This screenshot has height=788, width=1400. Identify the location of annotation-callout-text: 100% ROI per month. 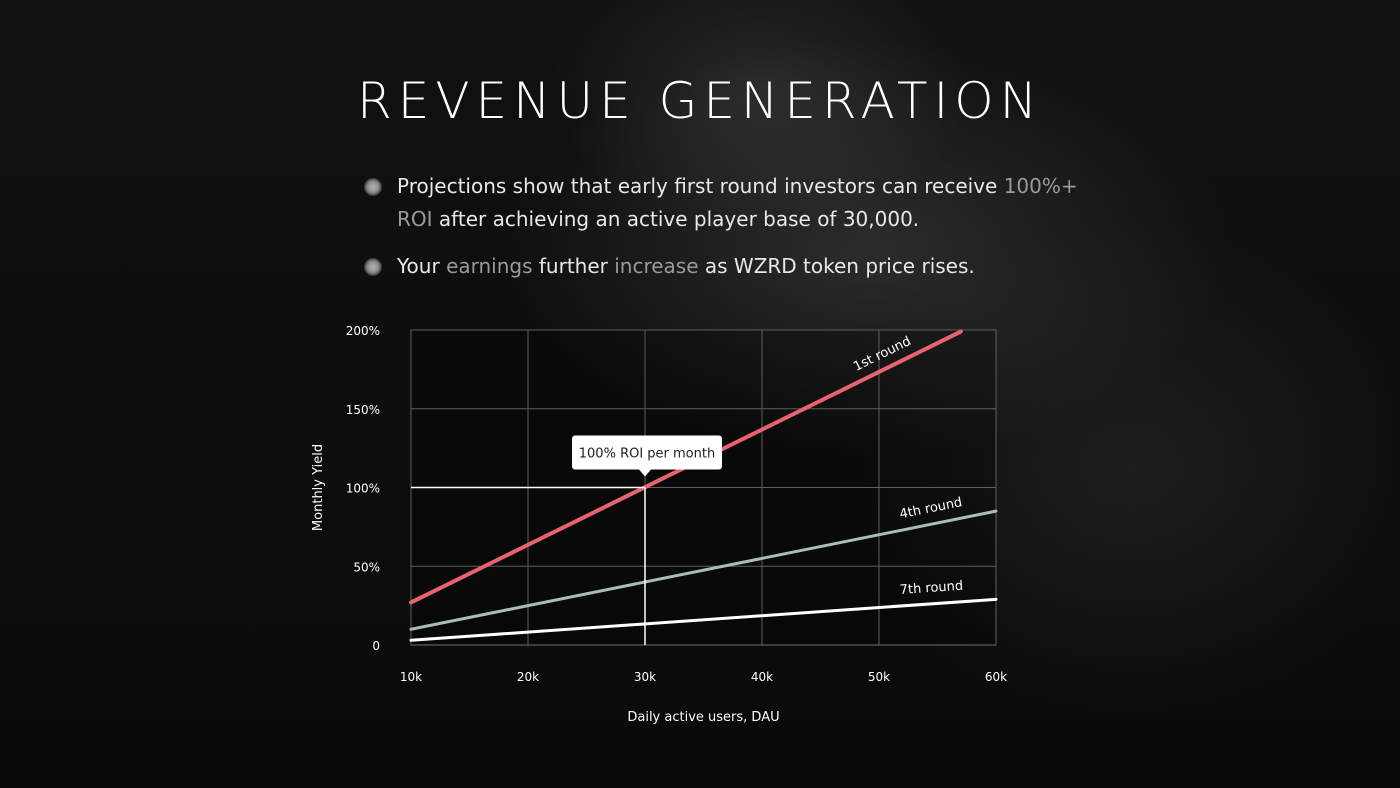
(647, 454).